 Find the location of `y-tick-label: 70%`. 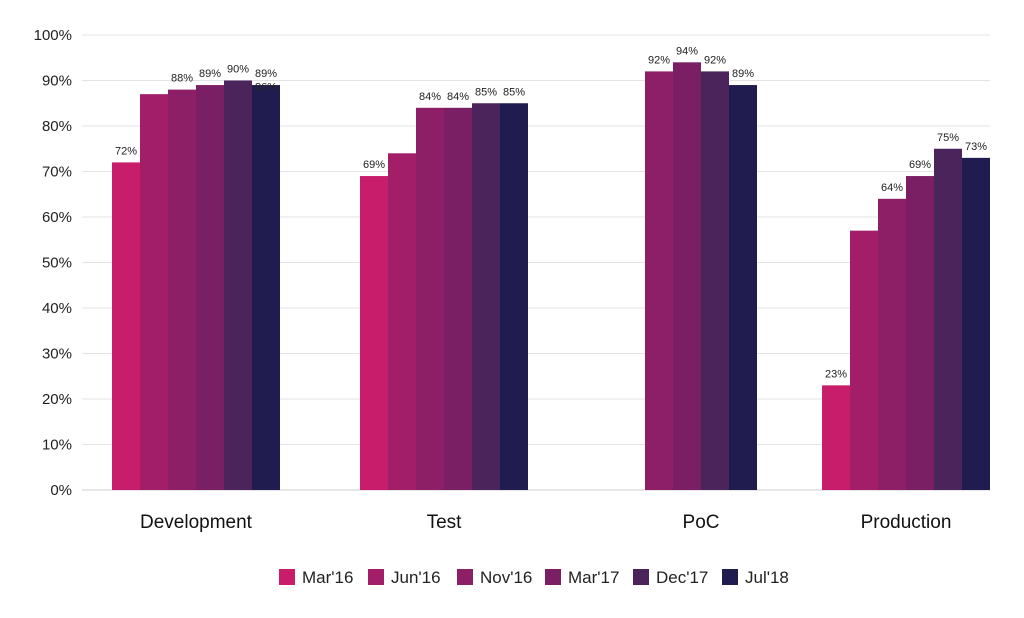

y-tick-label: 70% is located at coordinates (57, 172).